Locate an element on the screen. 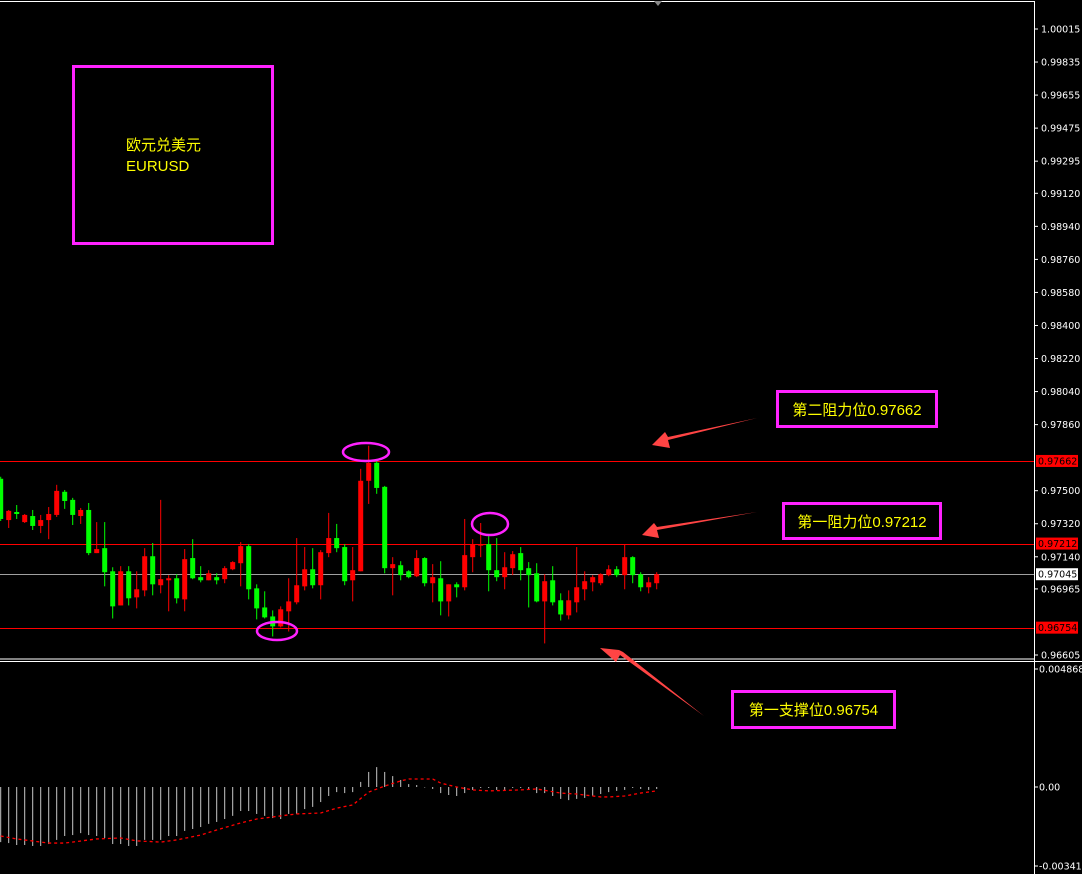 The image size is (1082, 874). level-price-tag: 0.96754 is located at coordinates (1057, 628).